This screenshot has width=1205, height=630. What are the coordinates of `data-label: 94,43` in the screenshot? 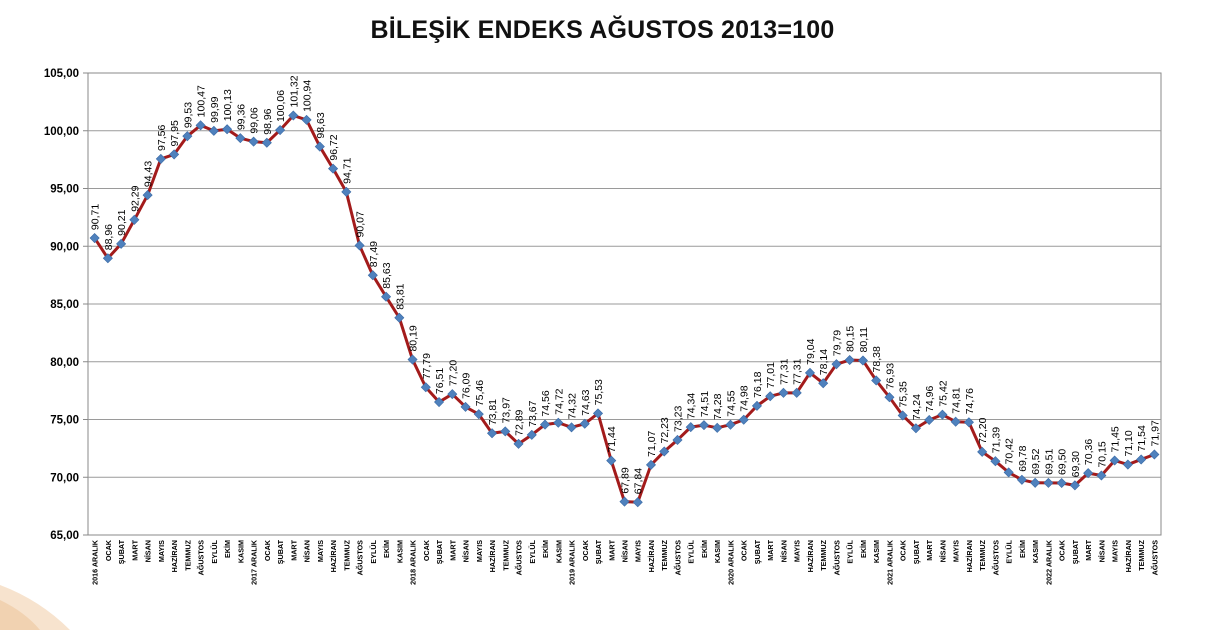 It's located at (149, 174).